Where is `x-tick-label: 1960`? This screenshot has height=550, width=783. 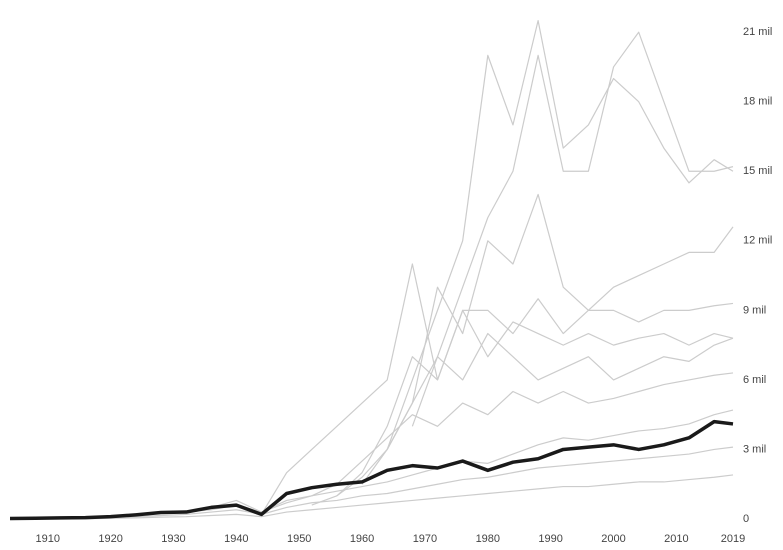
x-tick-label: 1960 is located at coordinates (362, 539).